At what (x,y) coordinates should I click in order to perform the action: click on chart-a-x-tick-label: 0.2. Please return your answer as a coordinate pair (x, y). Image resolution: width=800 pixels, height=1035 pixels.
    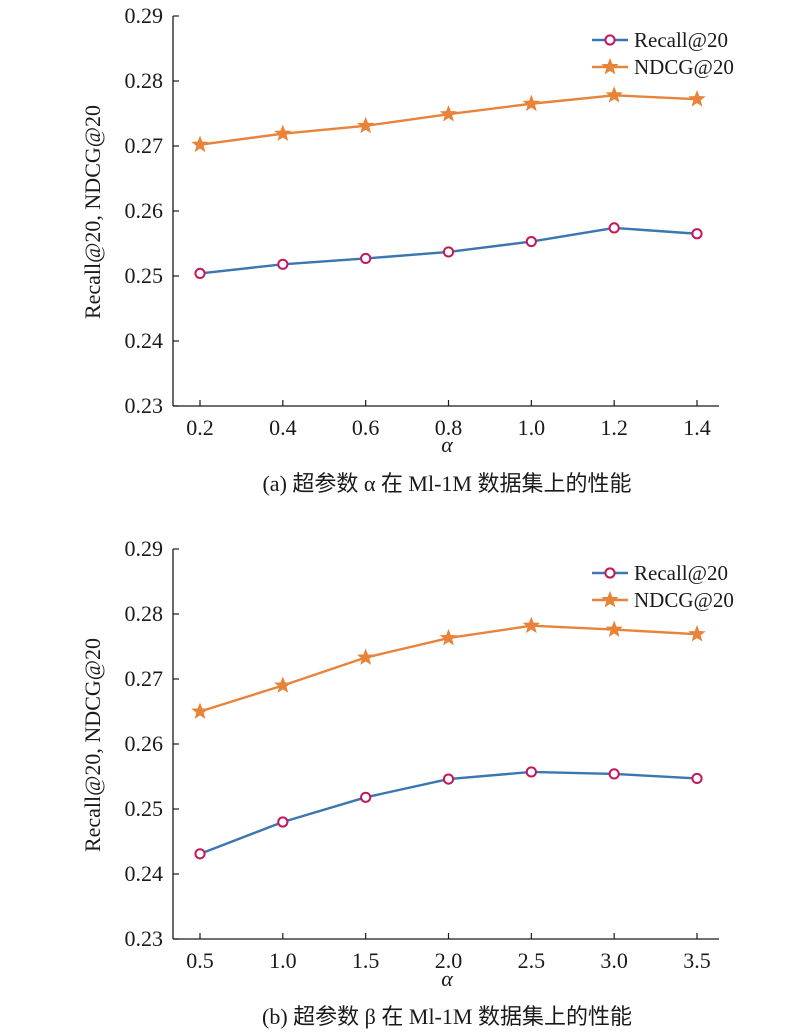
    Looking at the image, I should click on (200, 427).